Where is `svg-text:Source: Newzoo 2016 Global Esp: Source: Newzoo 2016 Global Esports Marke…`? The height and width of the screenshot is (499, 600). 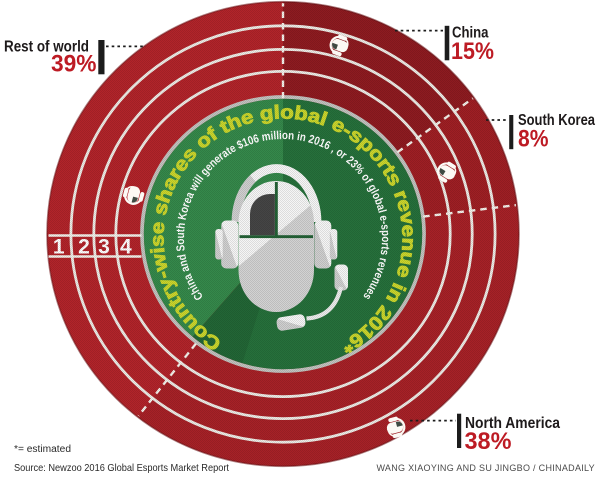 svg-text:Source: Newzoo 2016 Global Esp: Source: Newzoo 2016 Global Esports Marke… is located at coordinates (121, 468).